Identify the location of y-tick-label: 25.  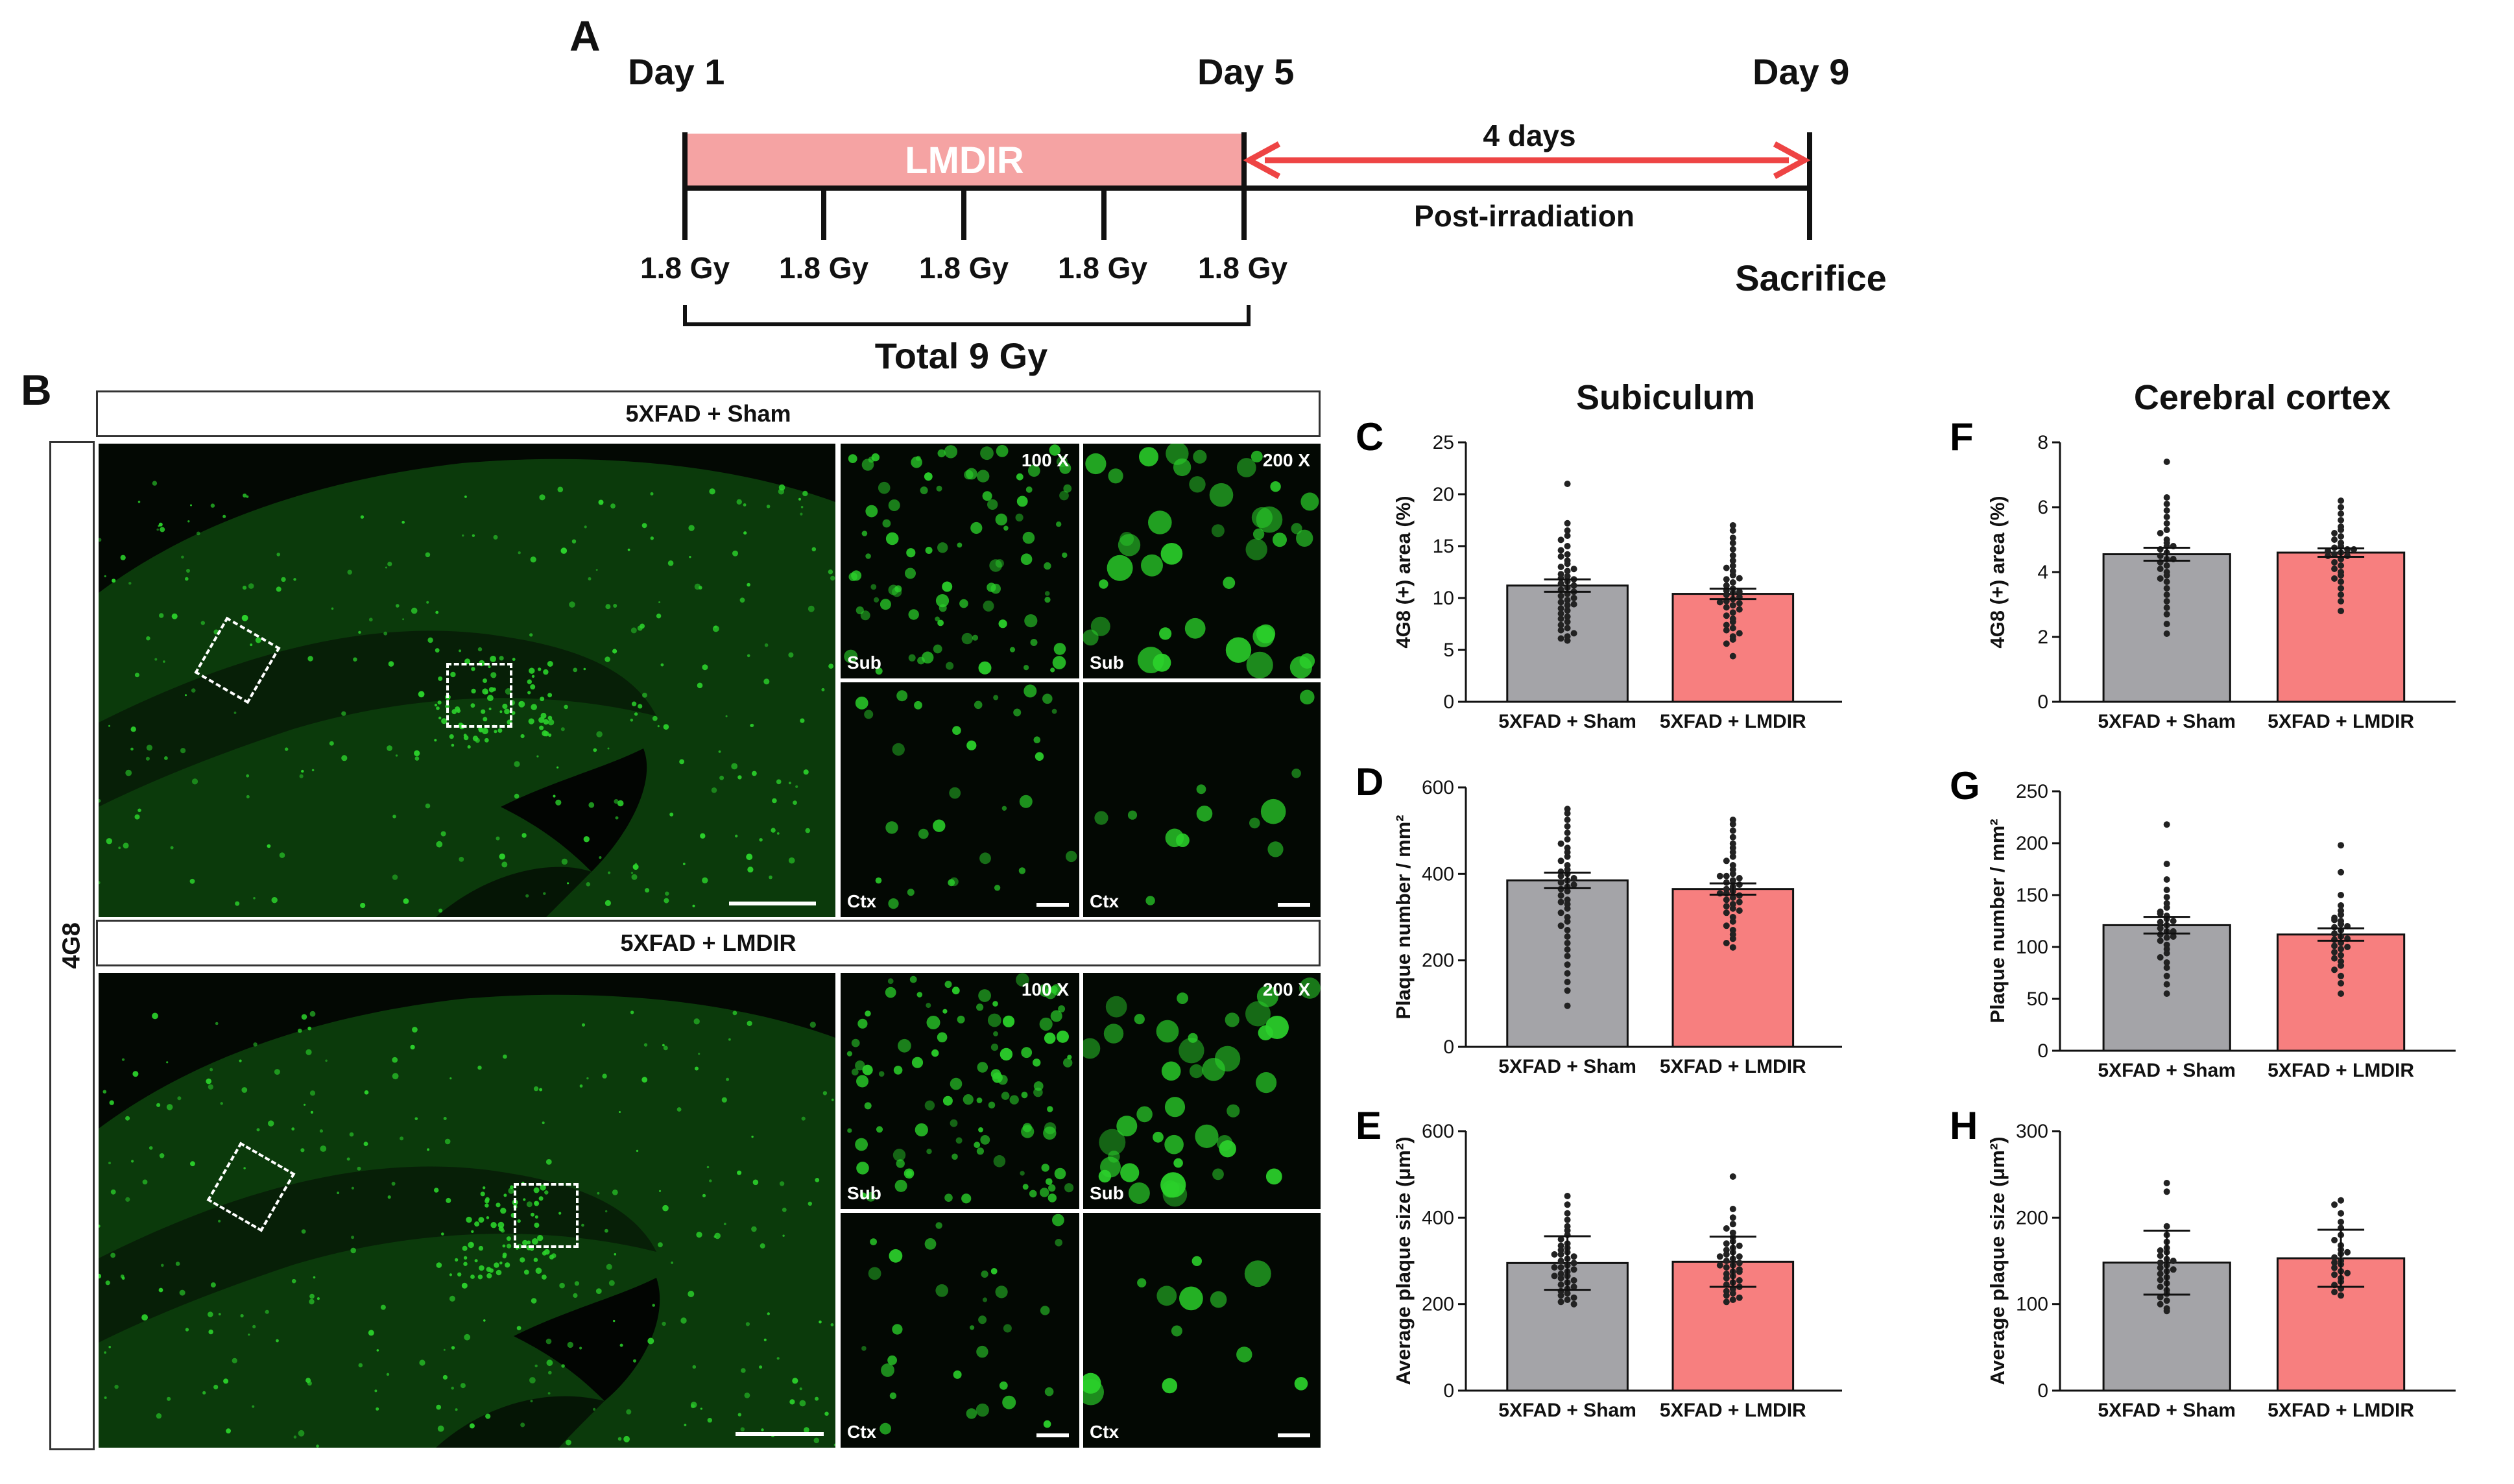
(1443, 443).